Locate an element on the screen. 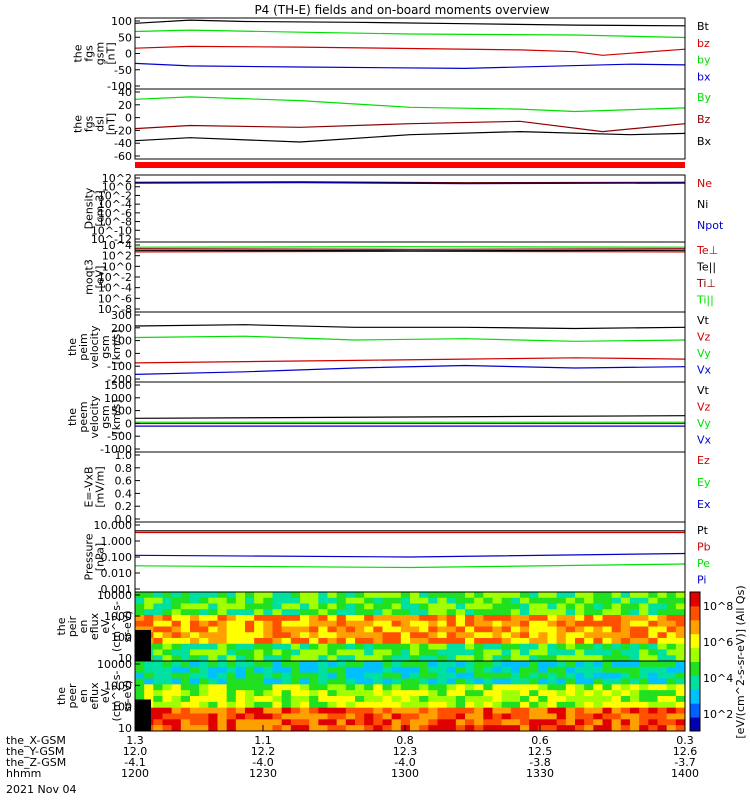 The width and height of the screenshot is (750, 800). y-tick-label: 10^-2 is located at coordinates (115, 277).